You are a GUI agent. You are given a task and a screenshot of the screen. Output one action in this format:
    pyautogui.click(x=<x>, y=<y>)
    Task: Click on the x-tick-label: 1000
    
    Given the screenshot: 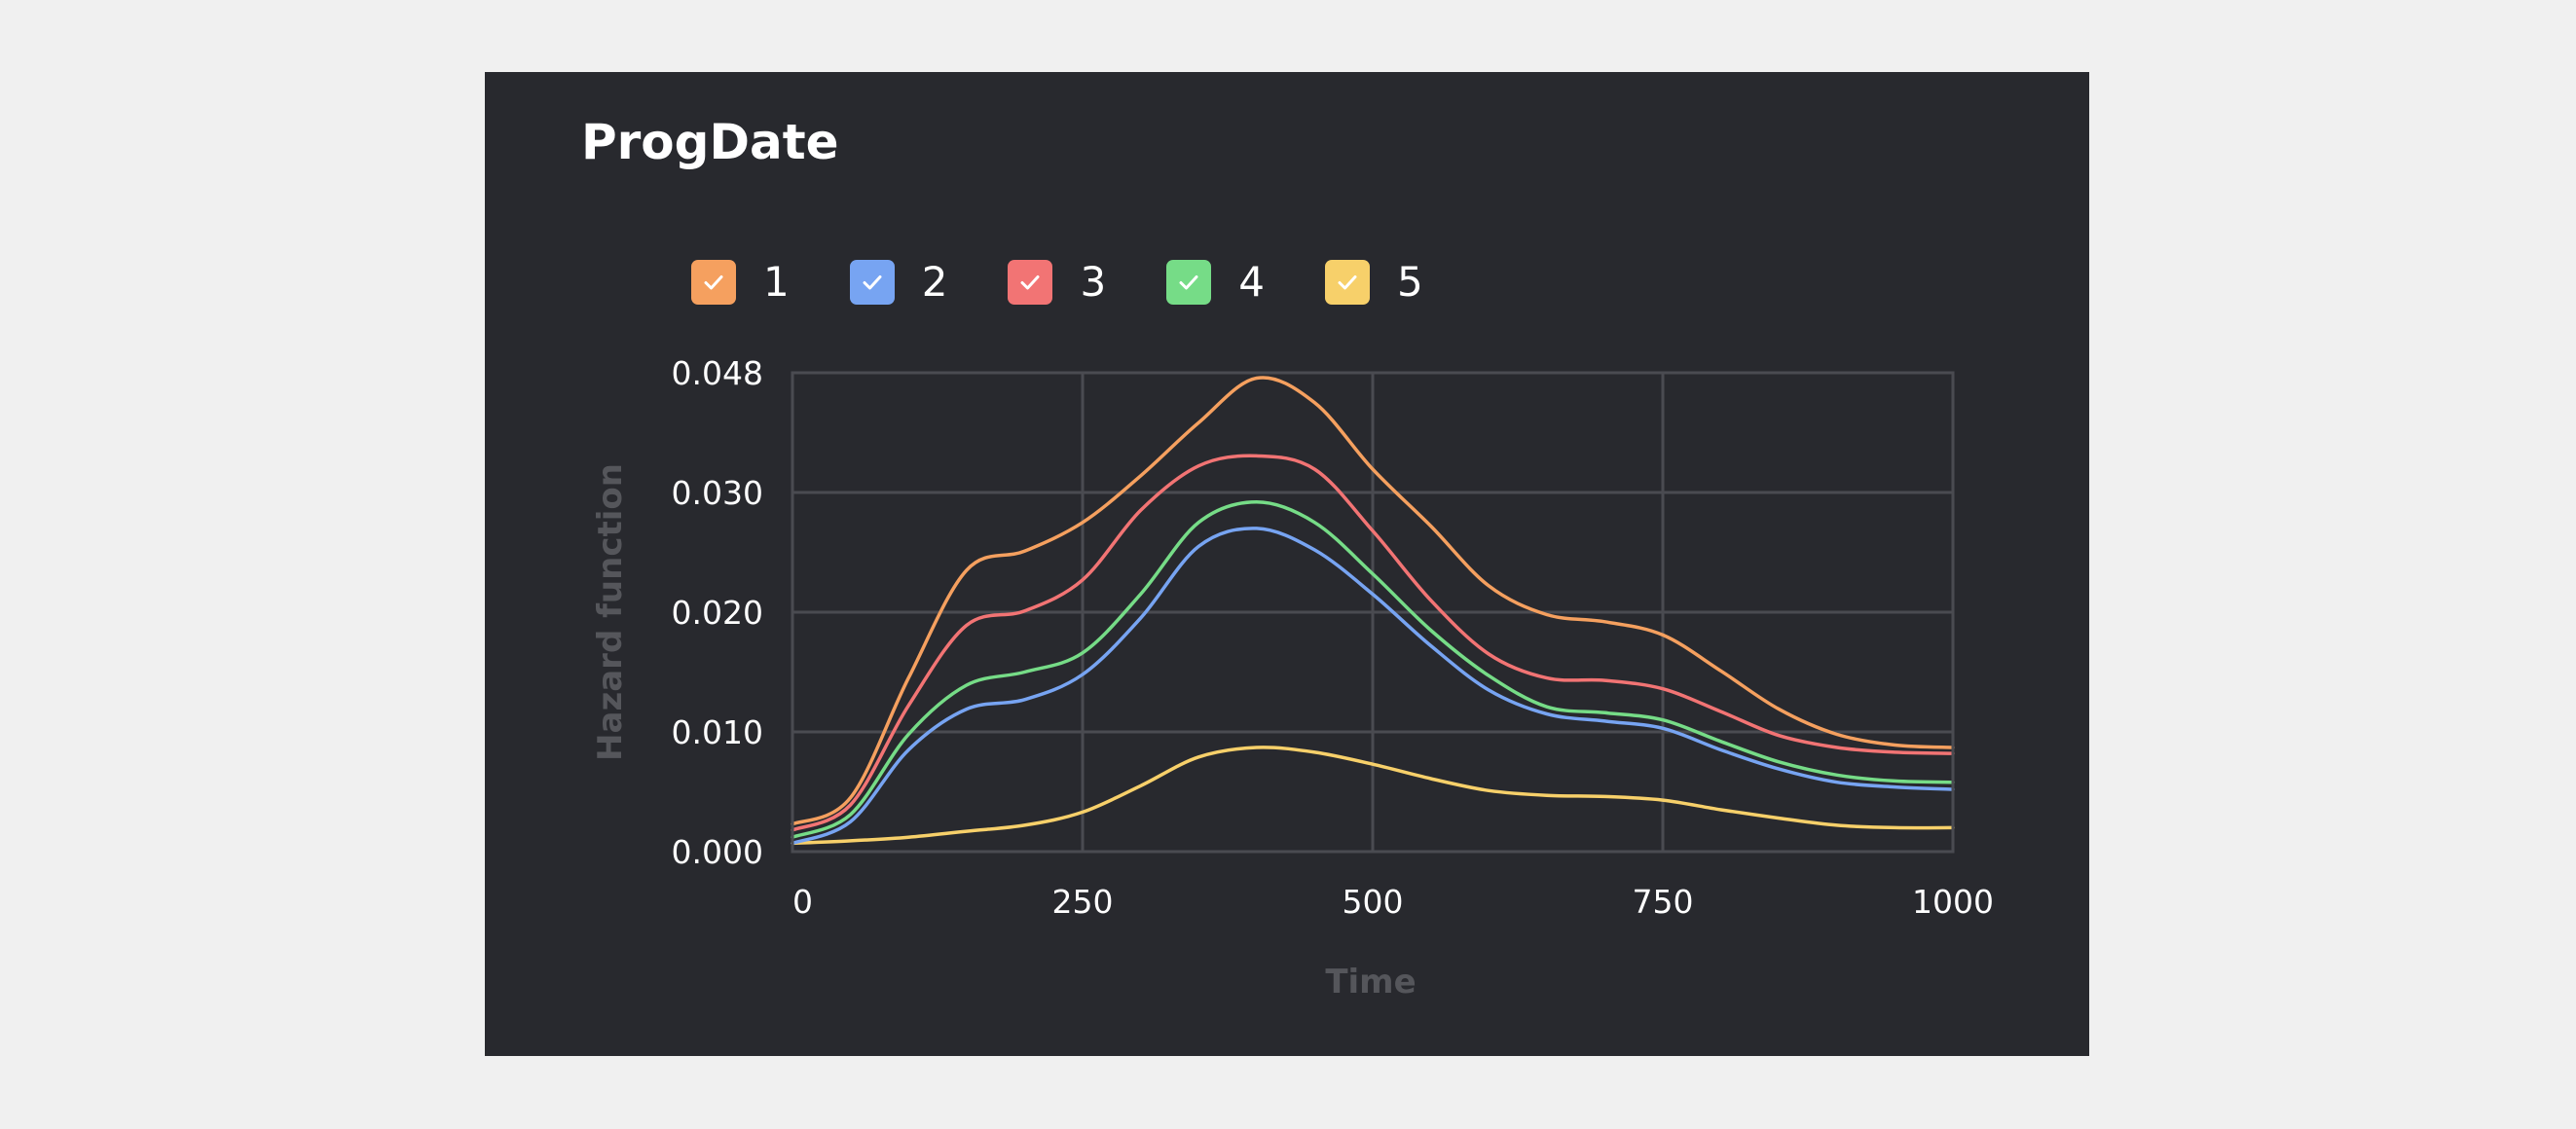 What is the action you would take?
    pyautogui.click(x=1953, y=902)
    